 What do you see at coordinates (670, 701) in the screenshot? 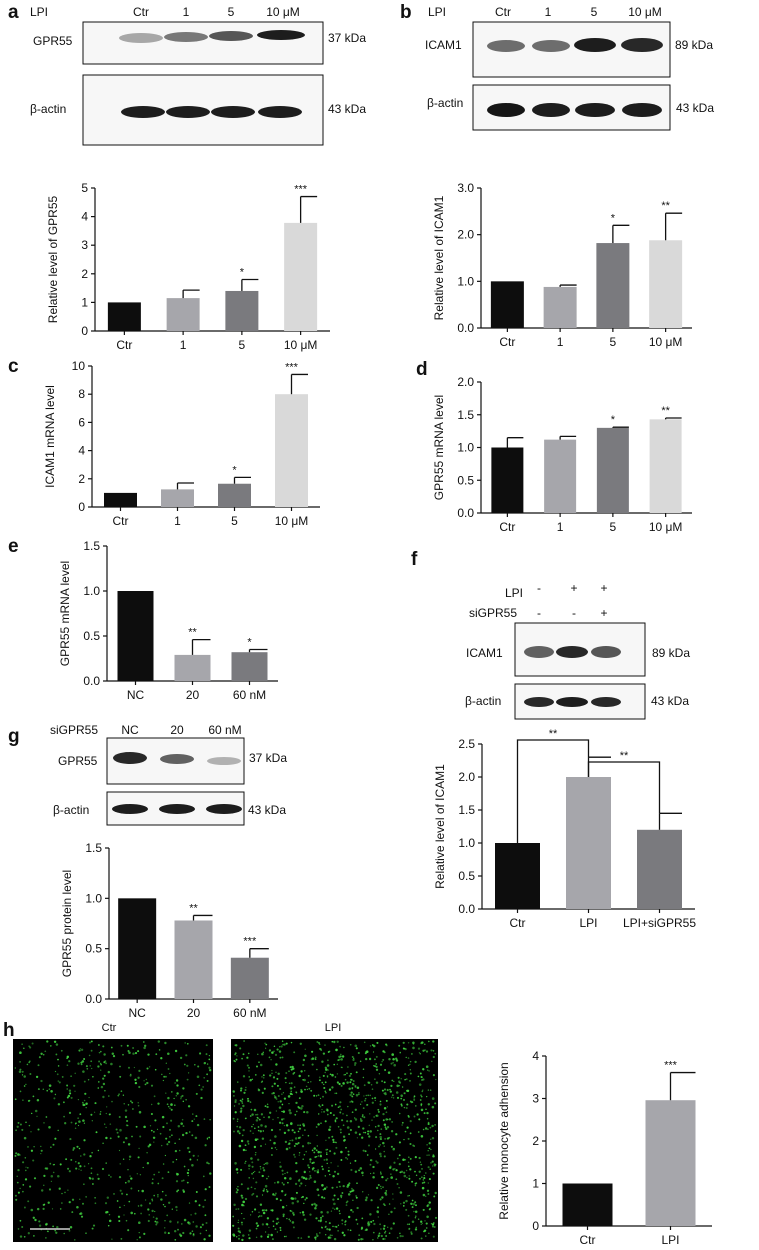
I see `blot-f-size-1: 43 kDa` at bounding box center [670, 701].